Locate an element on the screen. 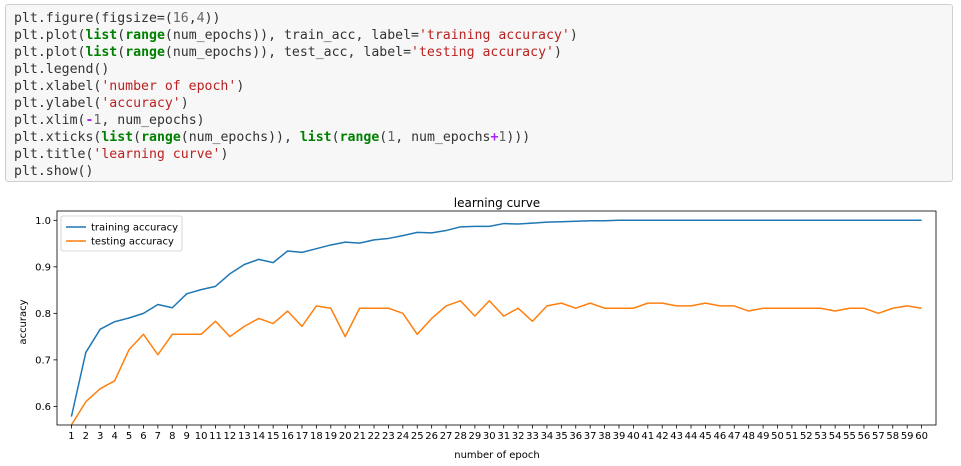 This screenshot has width=961, height=466. legend-label: testing accuracy is located at coordinates (132, 242).